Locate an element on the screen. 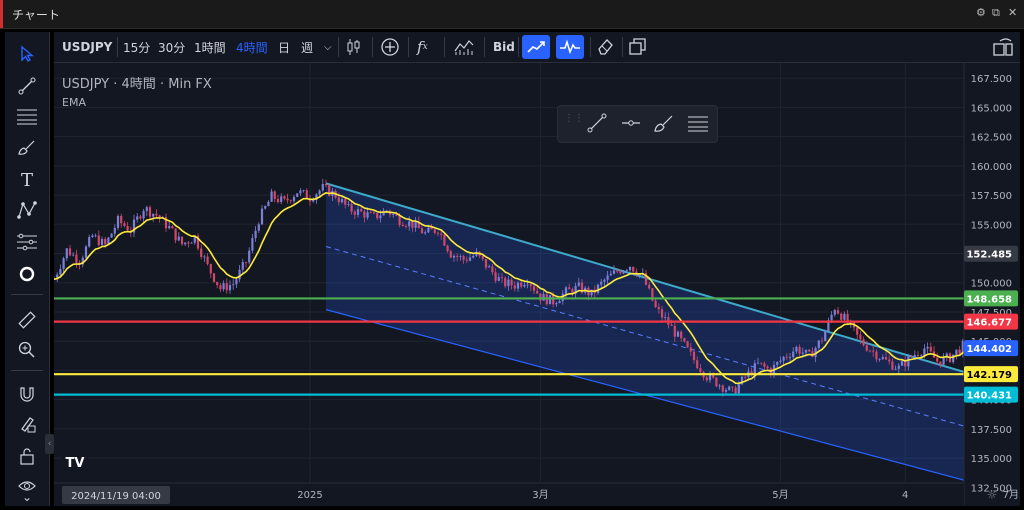  interval-week: 週 is located at coordinates (307, 47).